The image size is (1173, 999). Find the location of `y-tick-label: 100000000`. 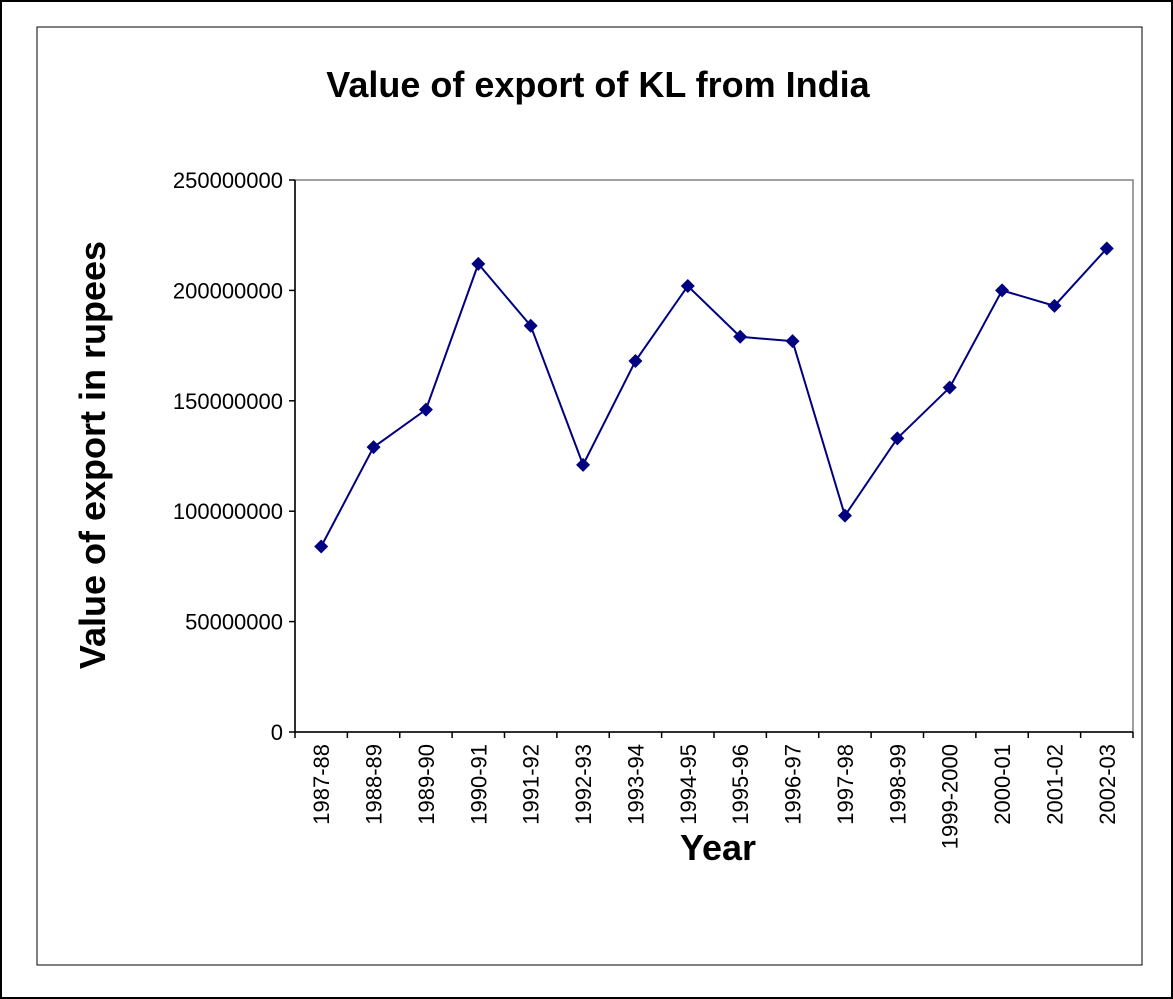

y-tick-label: 100000000 is located at coordinates (228, 511).